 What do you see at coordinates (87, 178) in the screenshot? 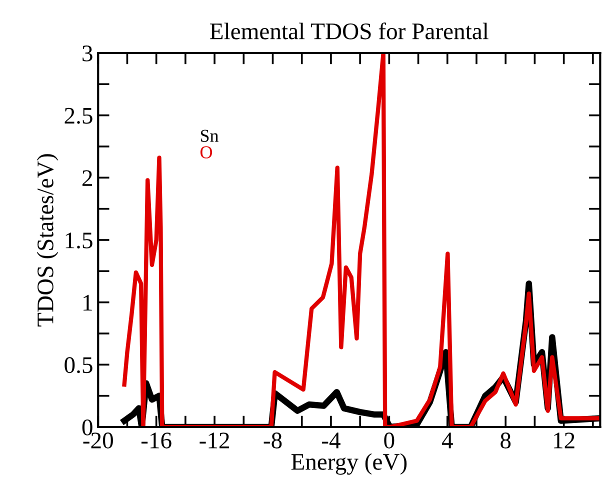
I see `y-tick-label: 2` at bounding box center [87, 178].